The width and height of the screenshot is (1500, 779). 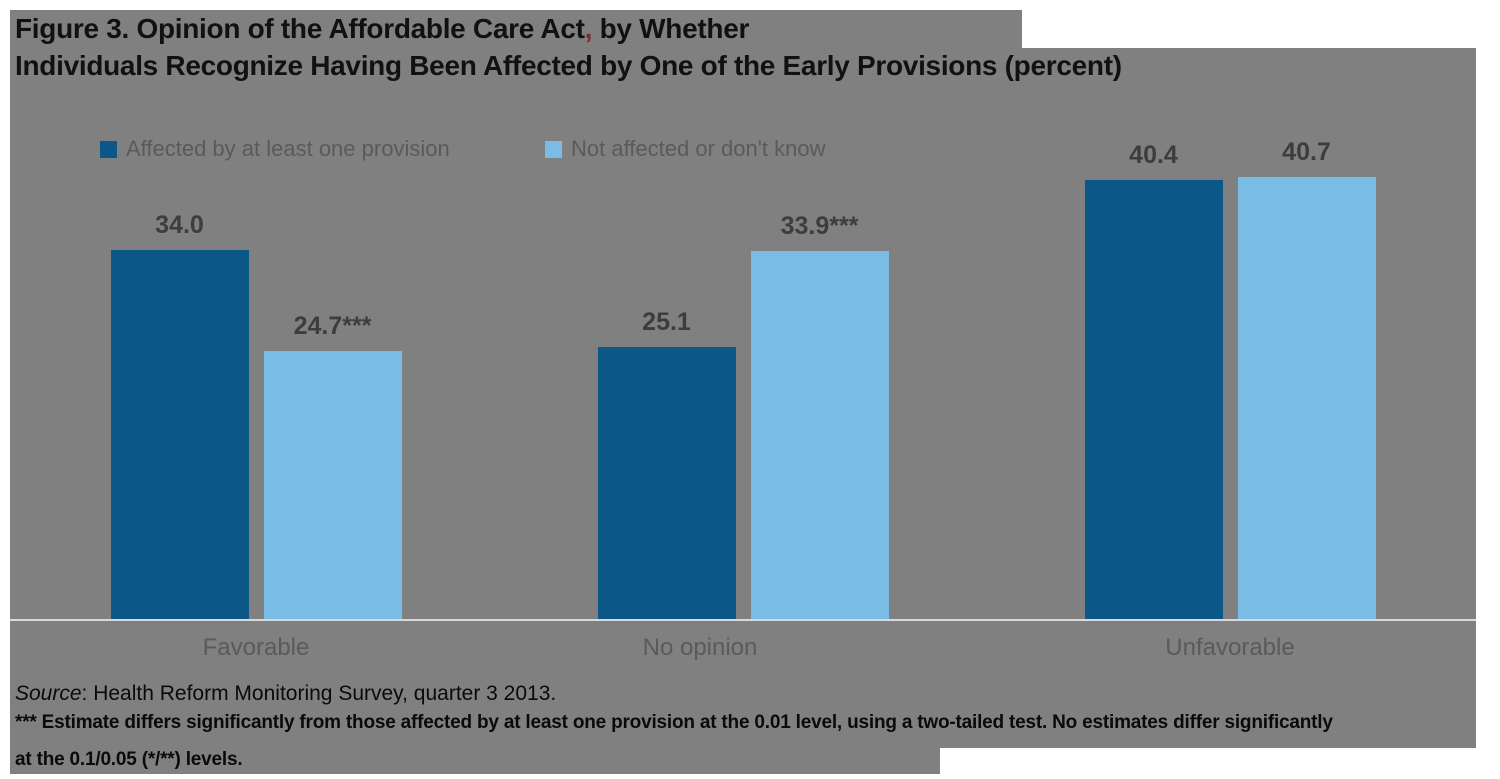 What do you see at coordinates (108, 149) in the screenshot?
I see `legend-swatch-dark-blue-icon` at bounding box center [108, 149].